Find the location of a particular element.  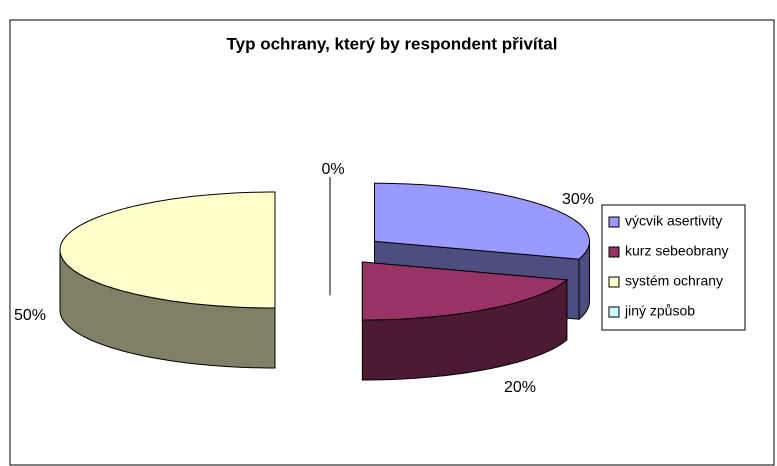

legend-label: jiný způsob is located at coordinates (659, 311).